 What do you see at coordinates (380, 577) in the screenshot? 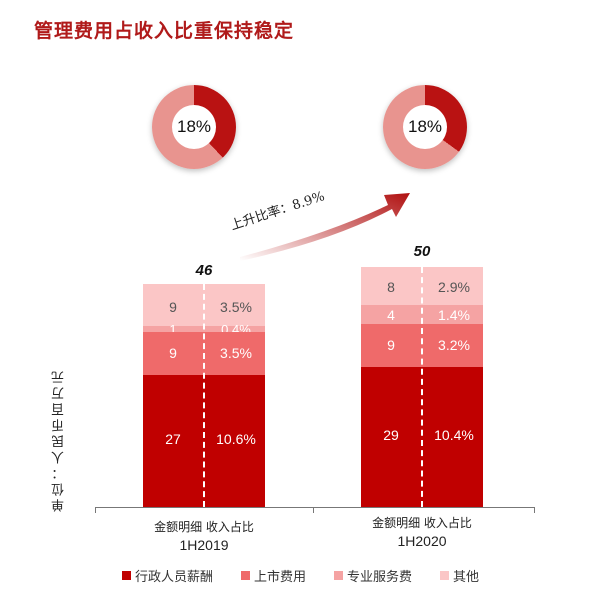
I see `legend-label: 专业服务费` at bounding box center [380, 577].